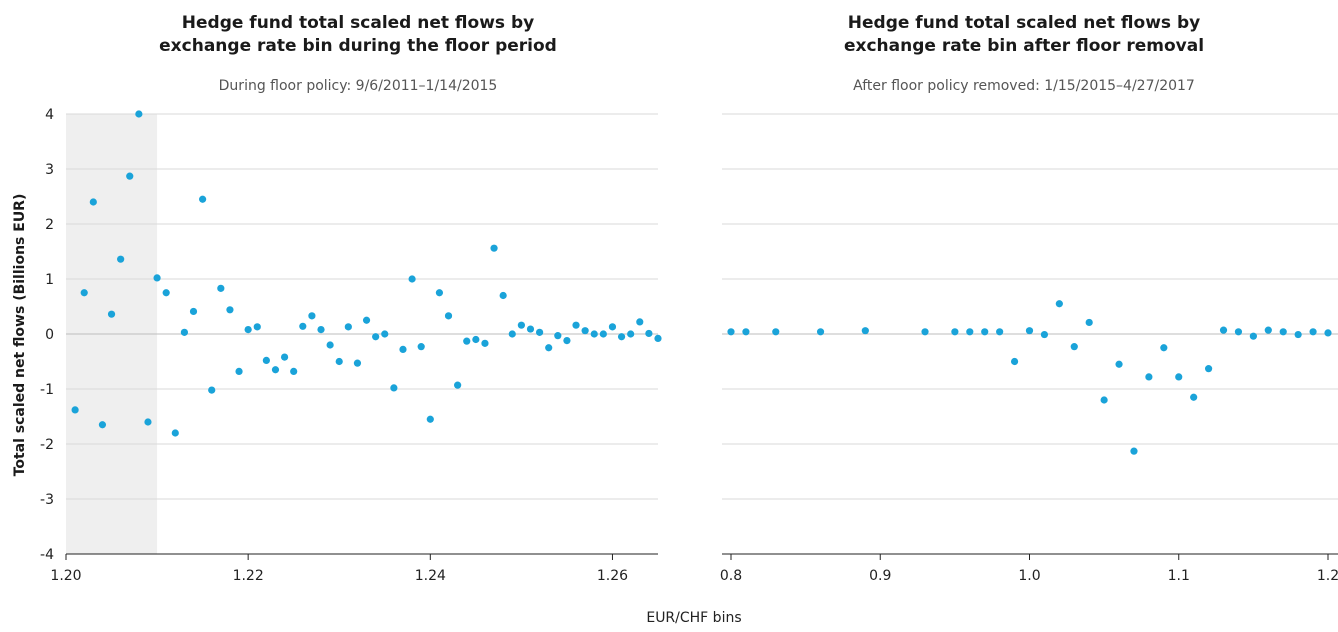 This screenshot has width=1338, height=632. What do you see at coordinates (47, 500) in the screenshot?
I see `y-tick-label: -3` at bounding box center [47, 500].